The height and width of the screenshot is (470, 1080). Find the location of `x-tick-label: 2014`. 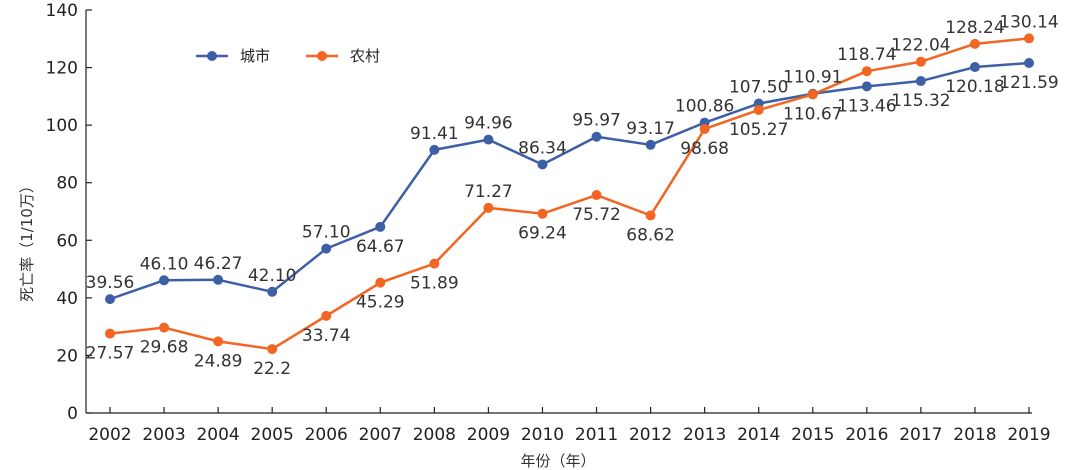

x-tick-label: 2014 is located at coordinates (758, 435).